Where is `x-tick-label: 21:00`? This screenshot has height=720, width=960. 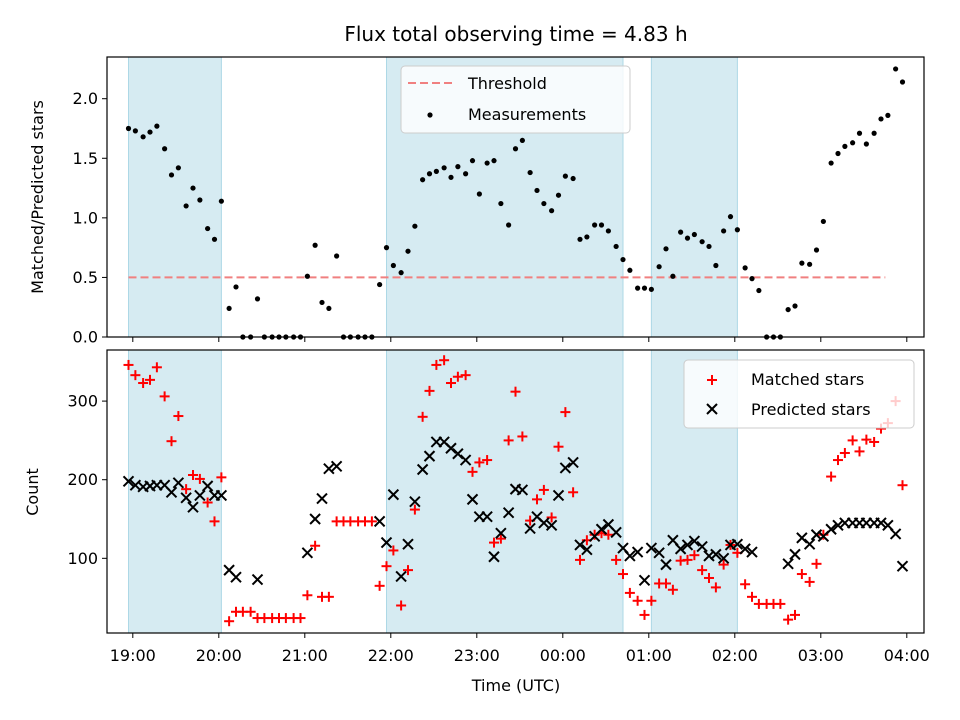
x-tick-label: 21:00 is located at coordinates (305, 655).